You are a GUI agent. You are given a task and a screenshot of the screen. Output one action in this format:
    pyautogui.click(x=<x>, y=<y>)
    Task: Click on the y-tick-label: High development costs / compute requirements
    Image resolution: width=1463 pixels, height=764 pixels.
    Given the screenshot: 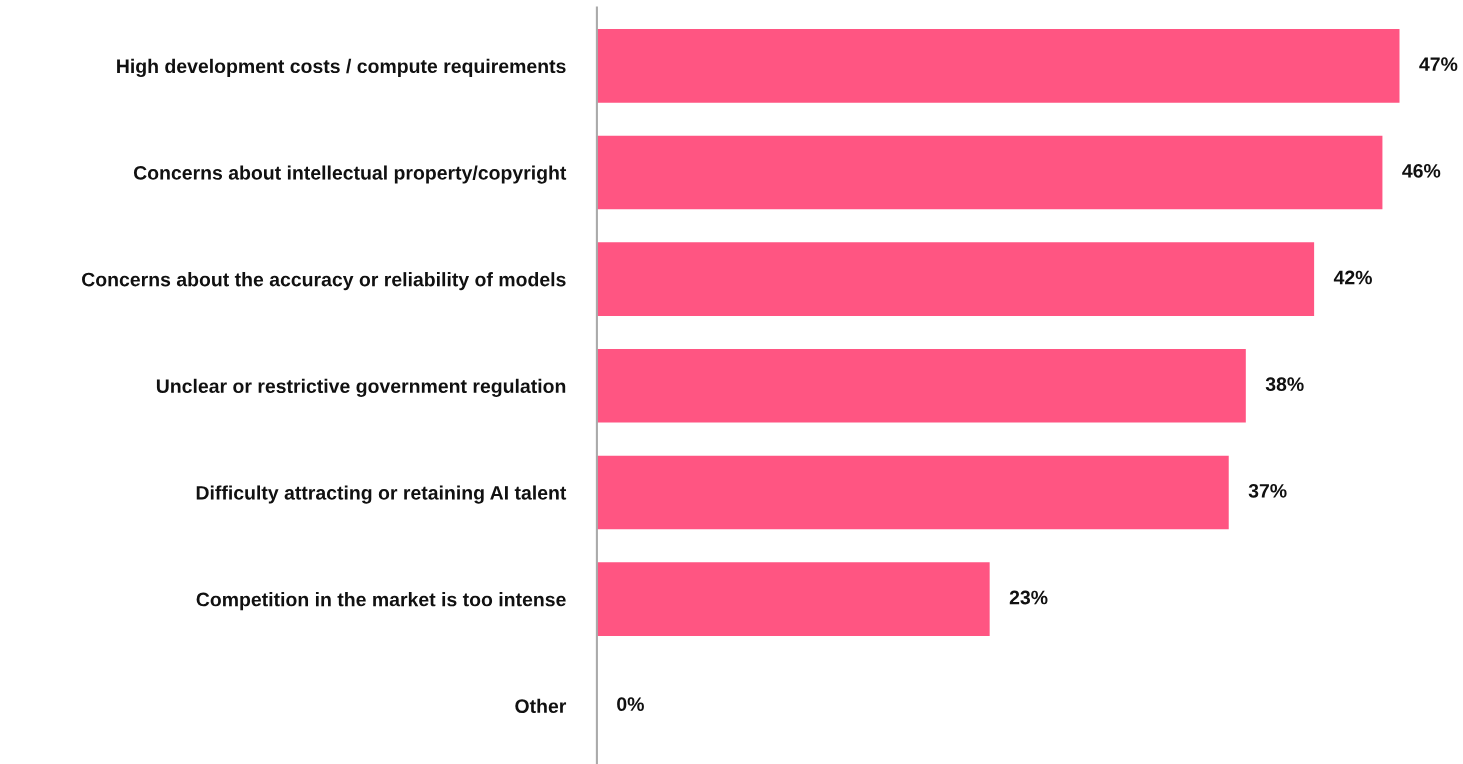 What is the action you would take?
    pyautogui.click(x=341, y=68)
    